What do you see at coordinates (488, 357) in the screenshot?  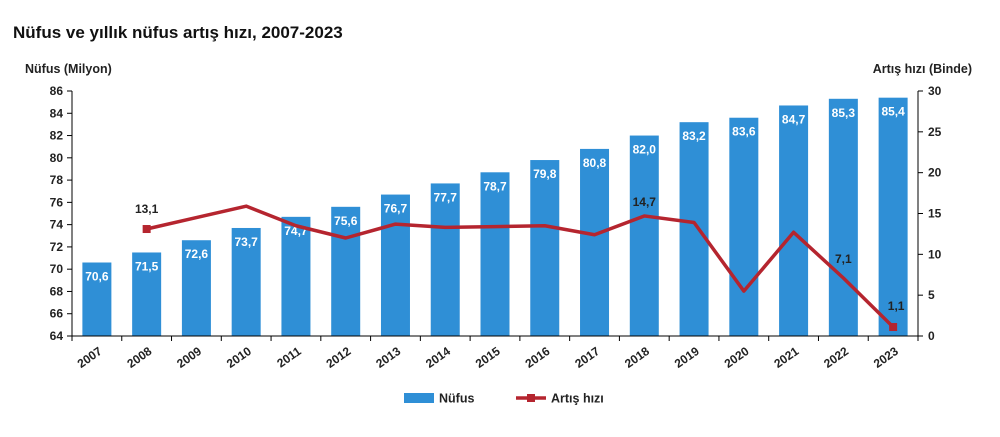 I see `x-tick-label: 2015` at bounding box center [488, 357].